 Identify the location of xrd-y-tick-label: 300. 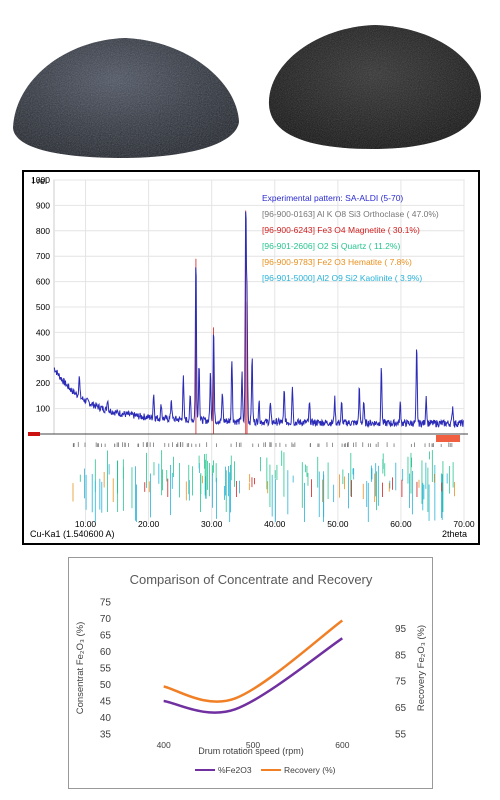
(43, 358).